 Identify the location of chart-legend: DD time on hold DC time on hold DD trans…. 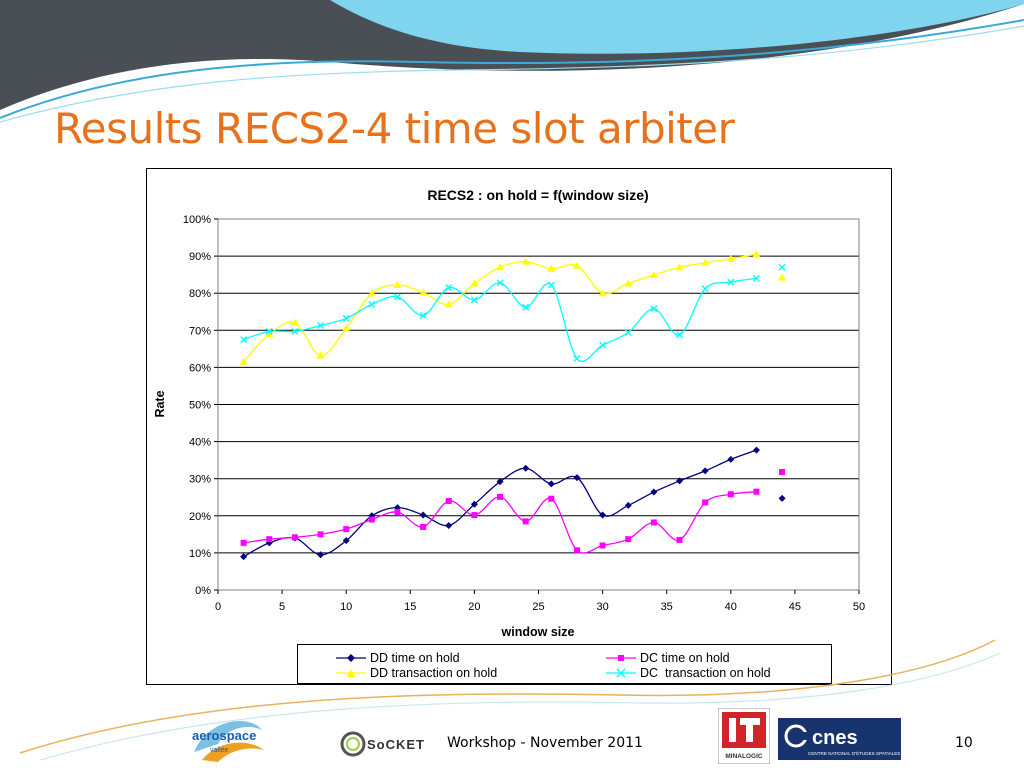
(564, 664).